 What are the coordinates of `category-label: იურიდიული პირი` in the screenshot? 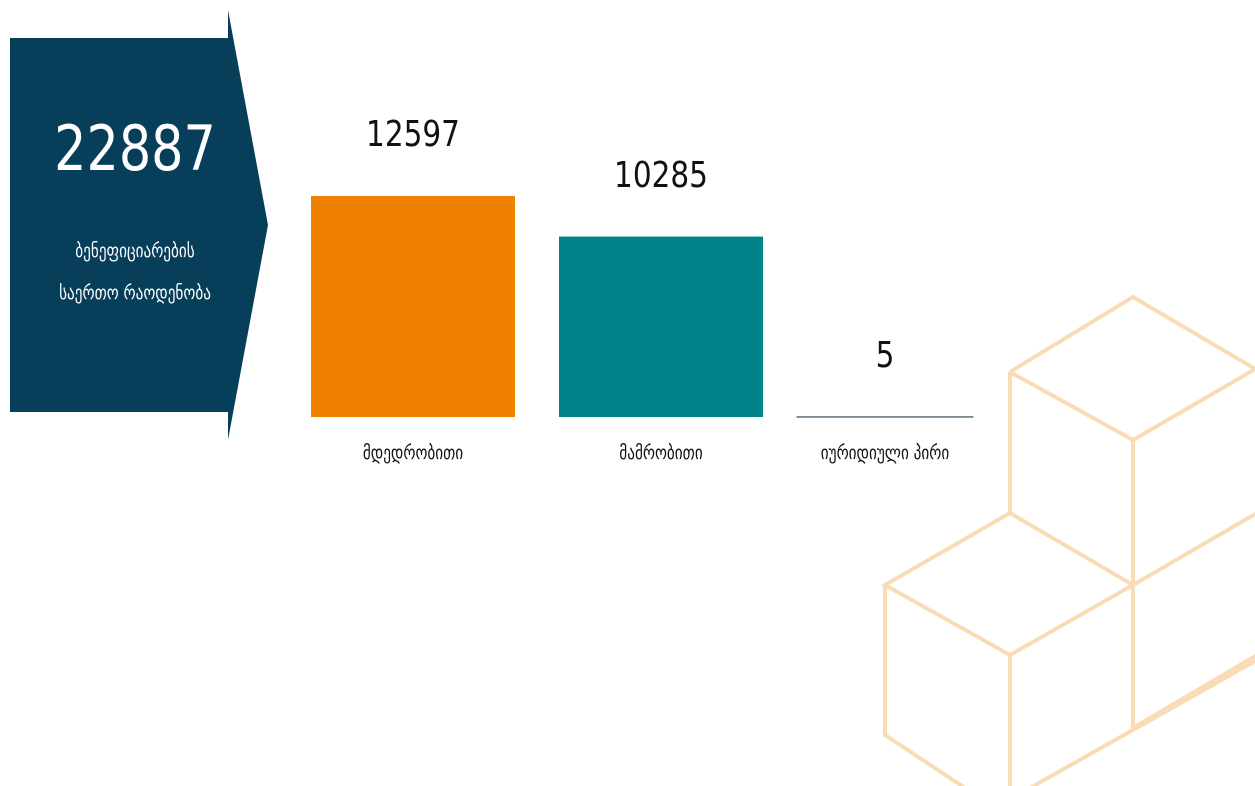 It's located at (885, 453).